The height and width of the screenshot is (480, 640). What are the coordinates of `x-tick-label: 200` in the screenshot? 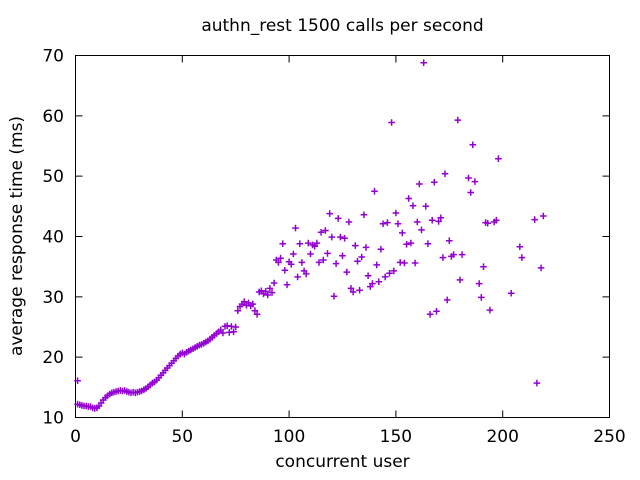 It's located at (502, 437).